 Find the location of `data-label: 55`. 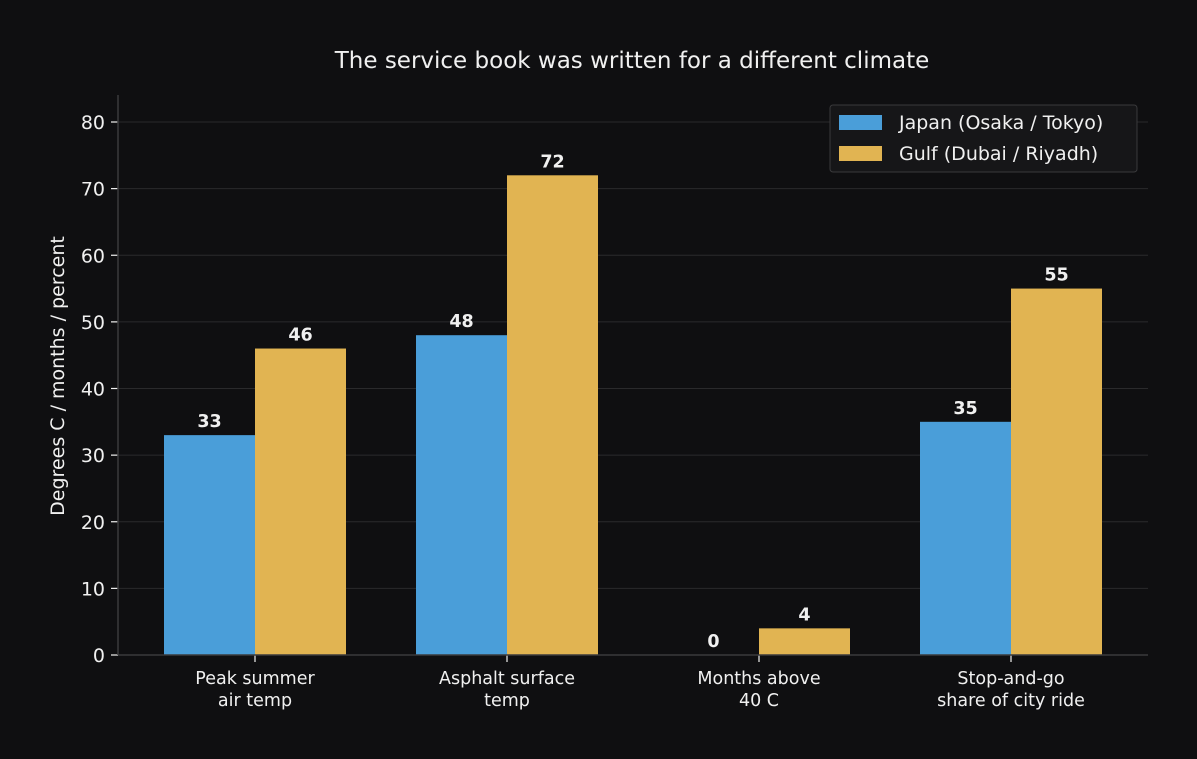

data-label: 55 is located at coordinates (1056, 276).